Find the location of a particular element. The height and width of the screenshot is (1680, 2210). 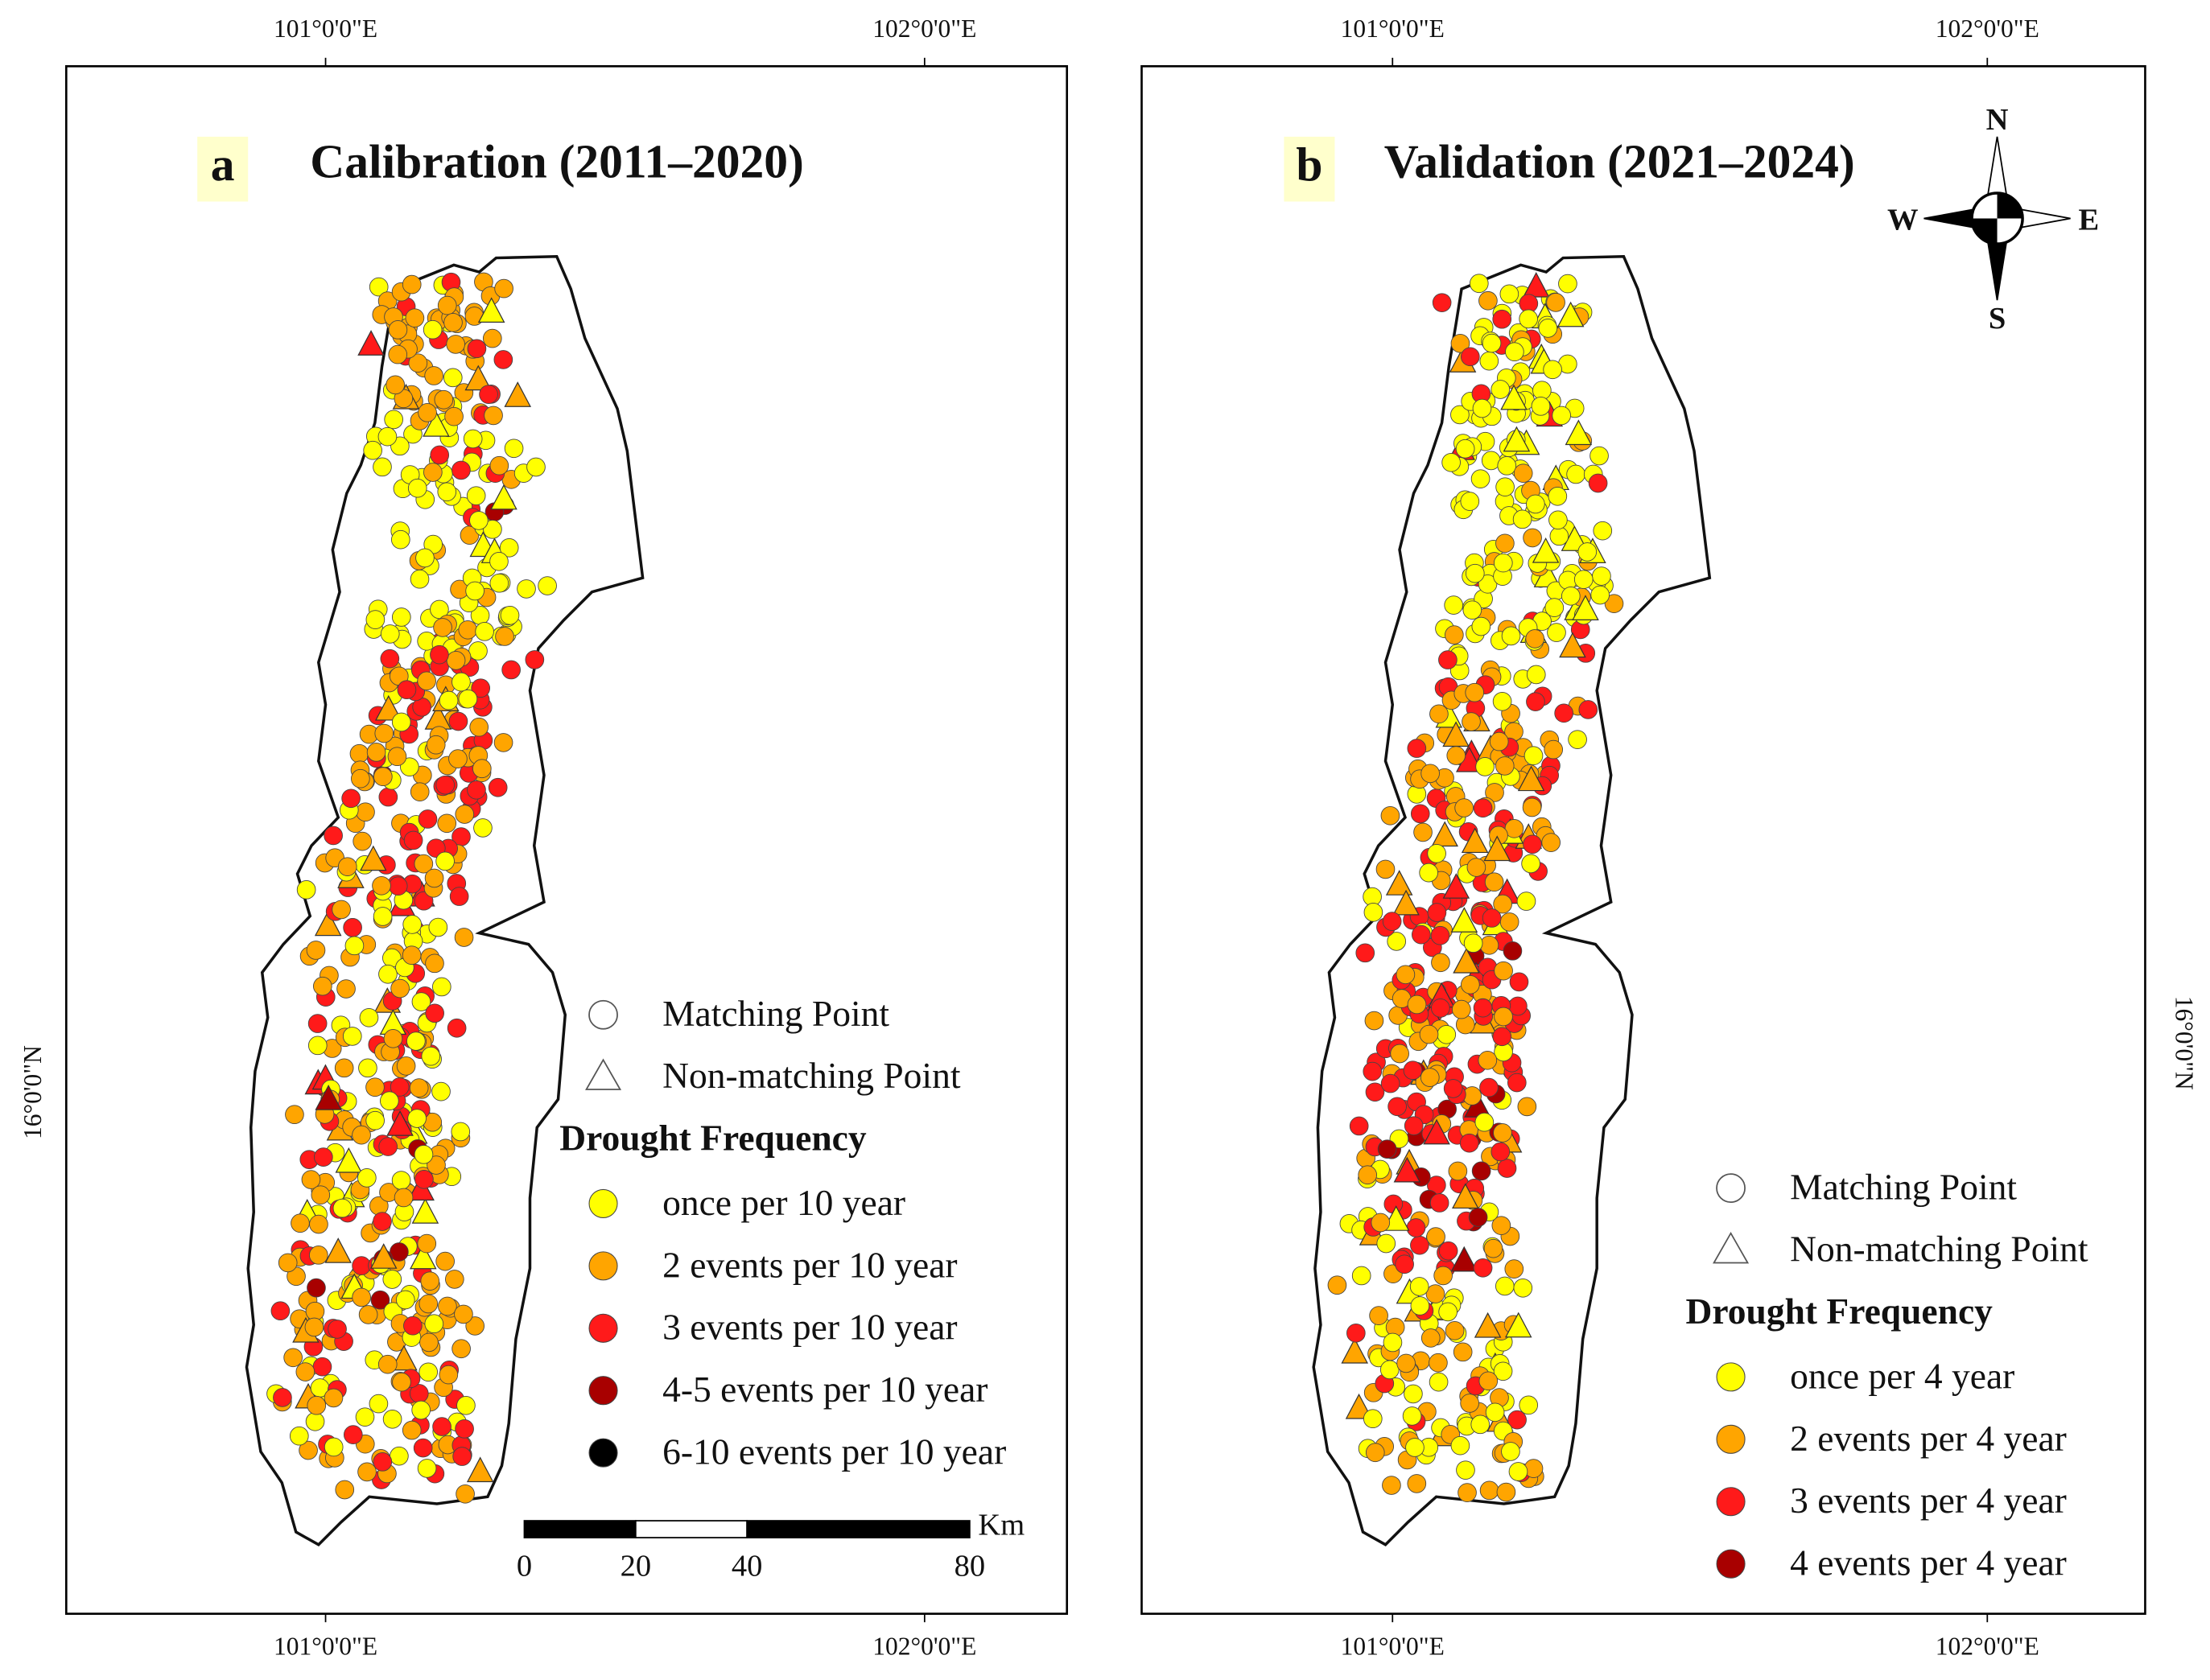

scale-unit: Km is located at coordinates (1002, 1525).